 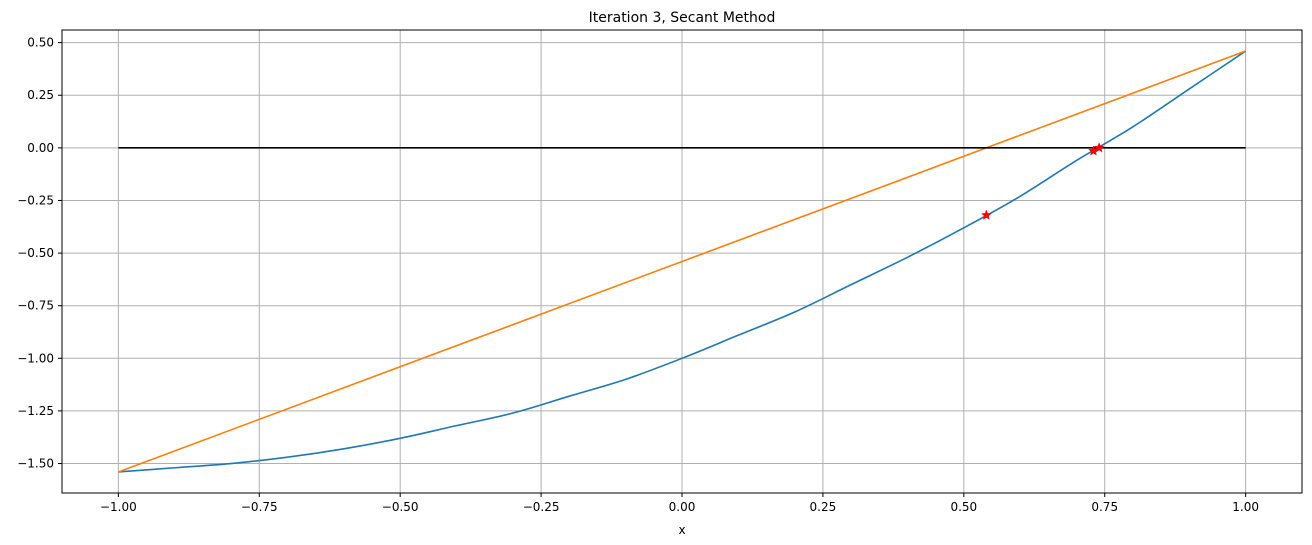 What do you see at coordinates (35, 358) in the screenshot?
I see `y-tick-label: −1.00` at bounding box center [35, 358].